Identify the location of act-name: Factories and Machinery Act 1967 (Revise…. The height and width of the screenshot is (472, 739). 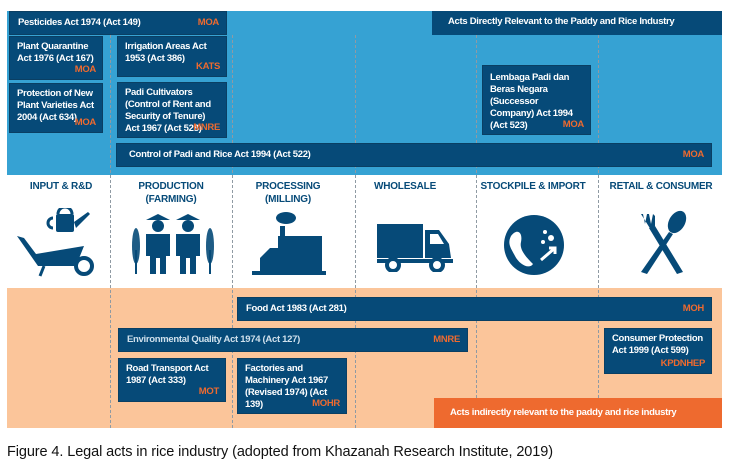
(286, 386).